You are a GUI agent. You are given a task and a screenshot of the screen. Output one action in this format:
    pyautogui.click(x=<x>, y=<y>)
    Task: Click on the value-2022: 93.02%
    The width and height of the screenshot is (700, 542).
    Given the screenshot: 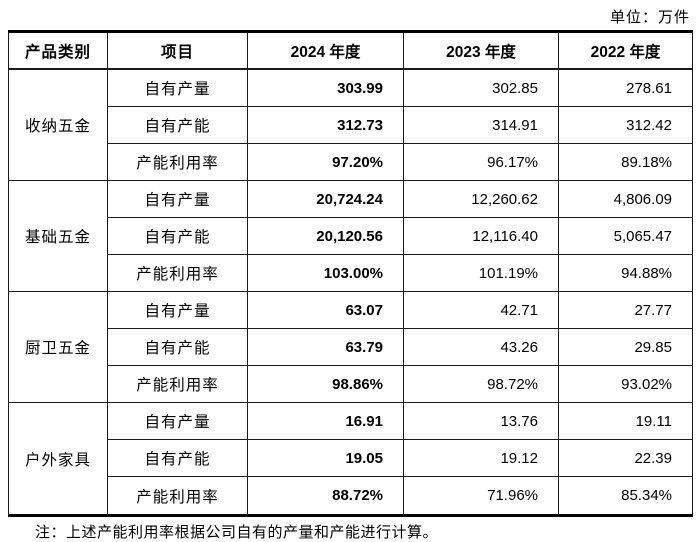 What is the action you would take?
    pyautogui.click(x=625, y=384)
    